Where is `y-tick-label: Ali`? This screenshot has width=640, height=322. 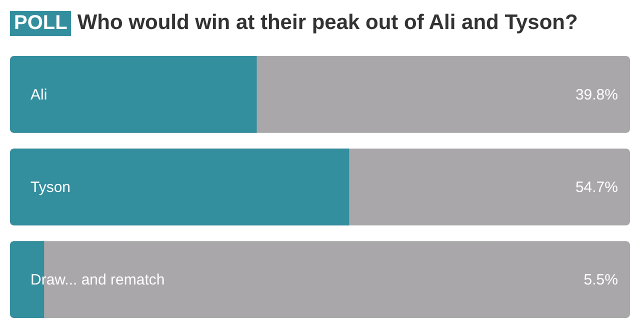
y-tick-label: Ali is located at coordinates (39, 95).